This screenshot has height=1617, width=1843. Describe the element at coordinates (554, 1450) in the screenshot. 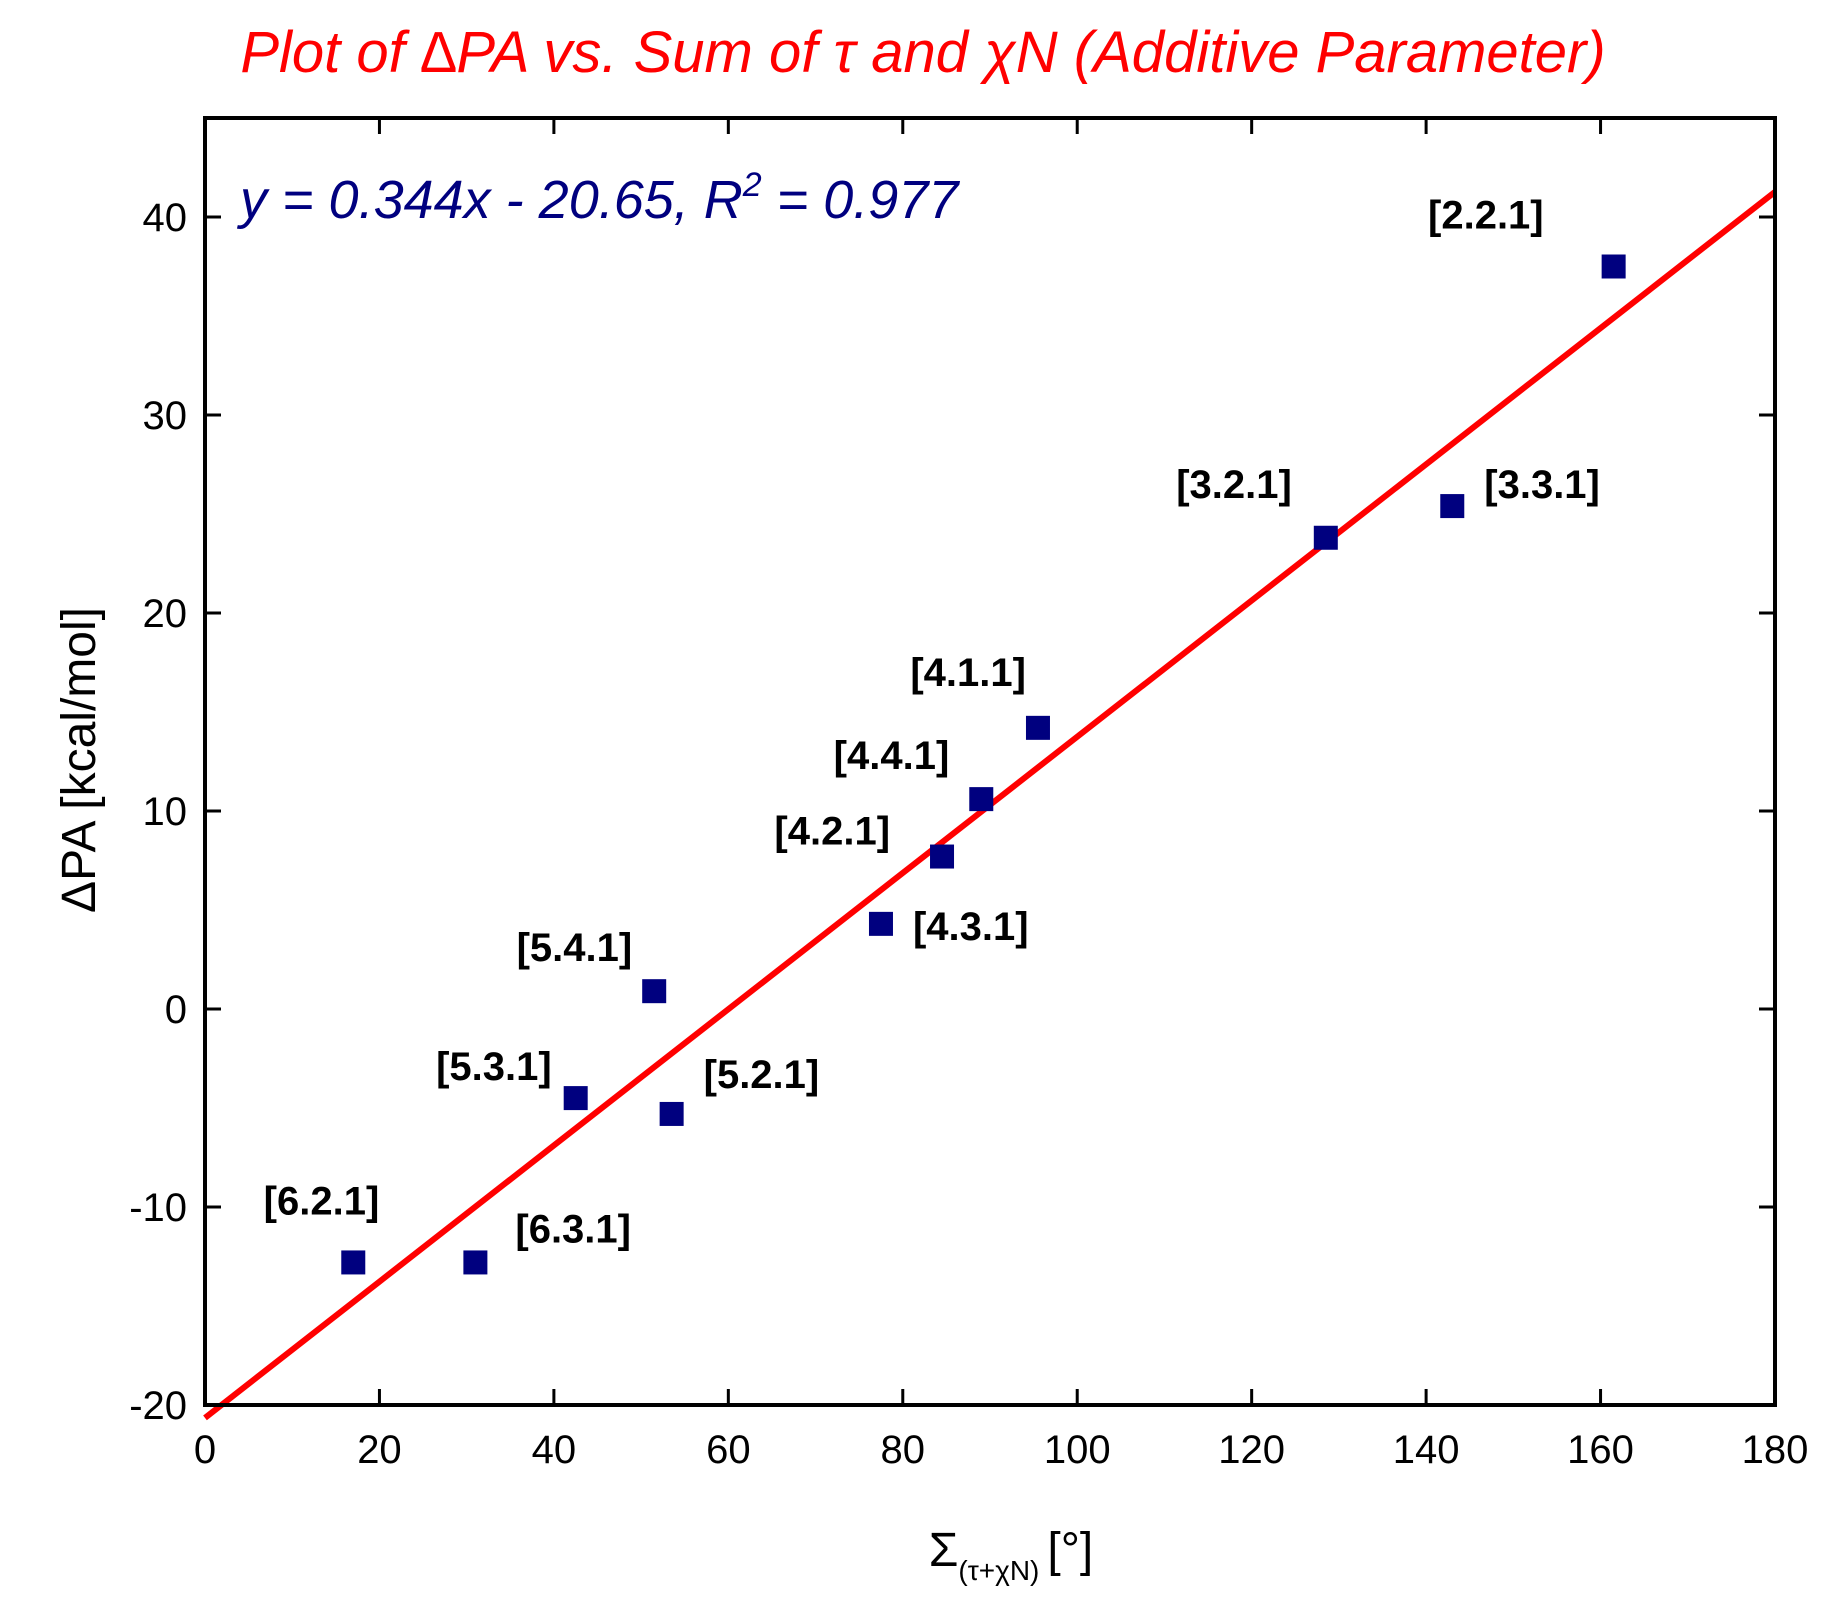

I see `x-tick-label: 40` at that location.